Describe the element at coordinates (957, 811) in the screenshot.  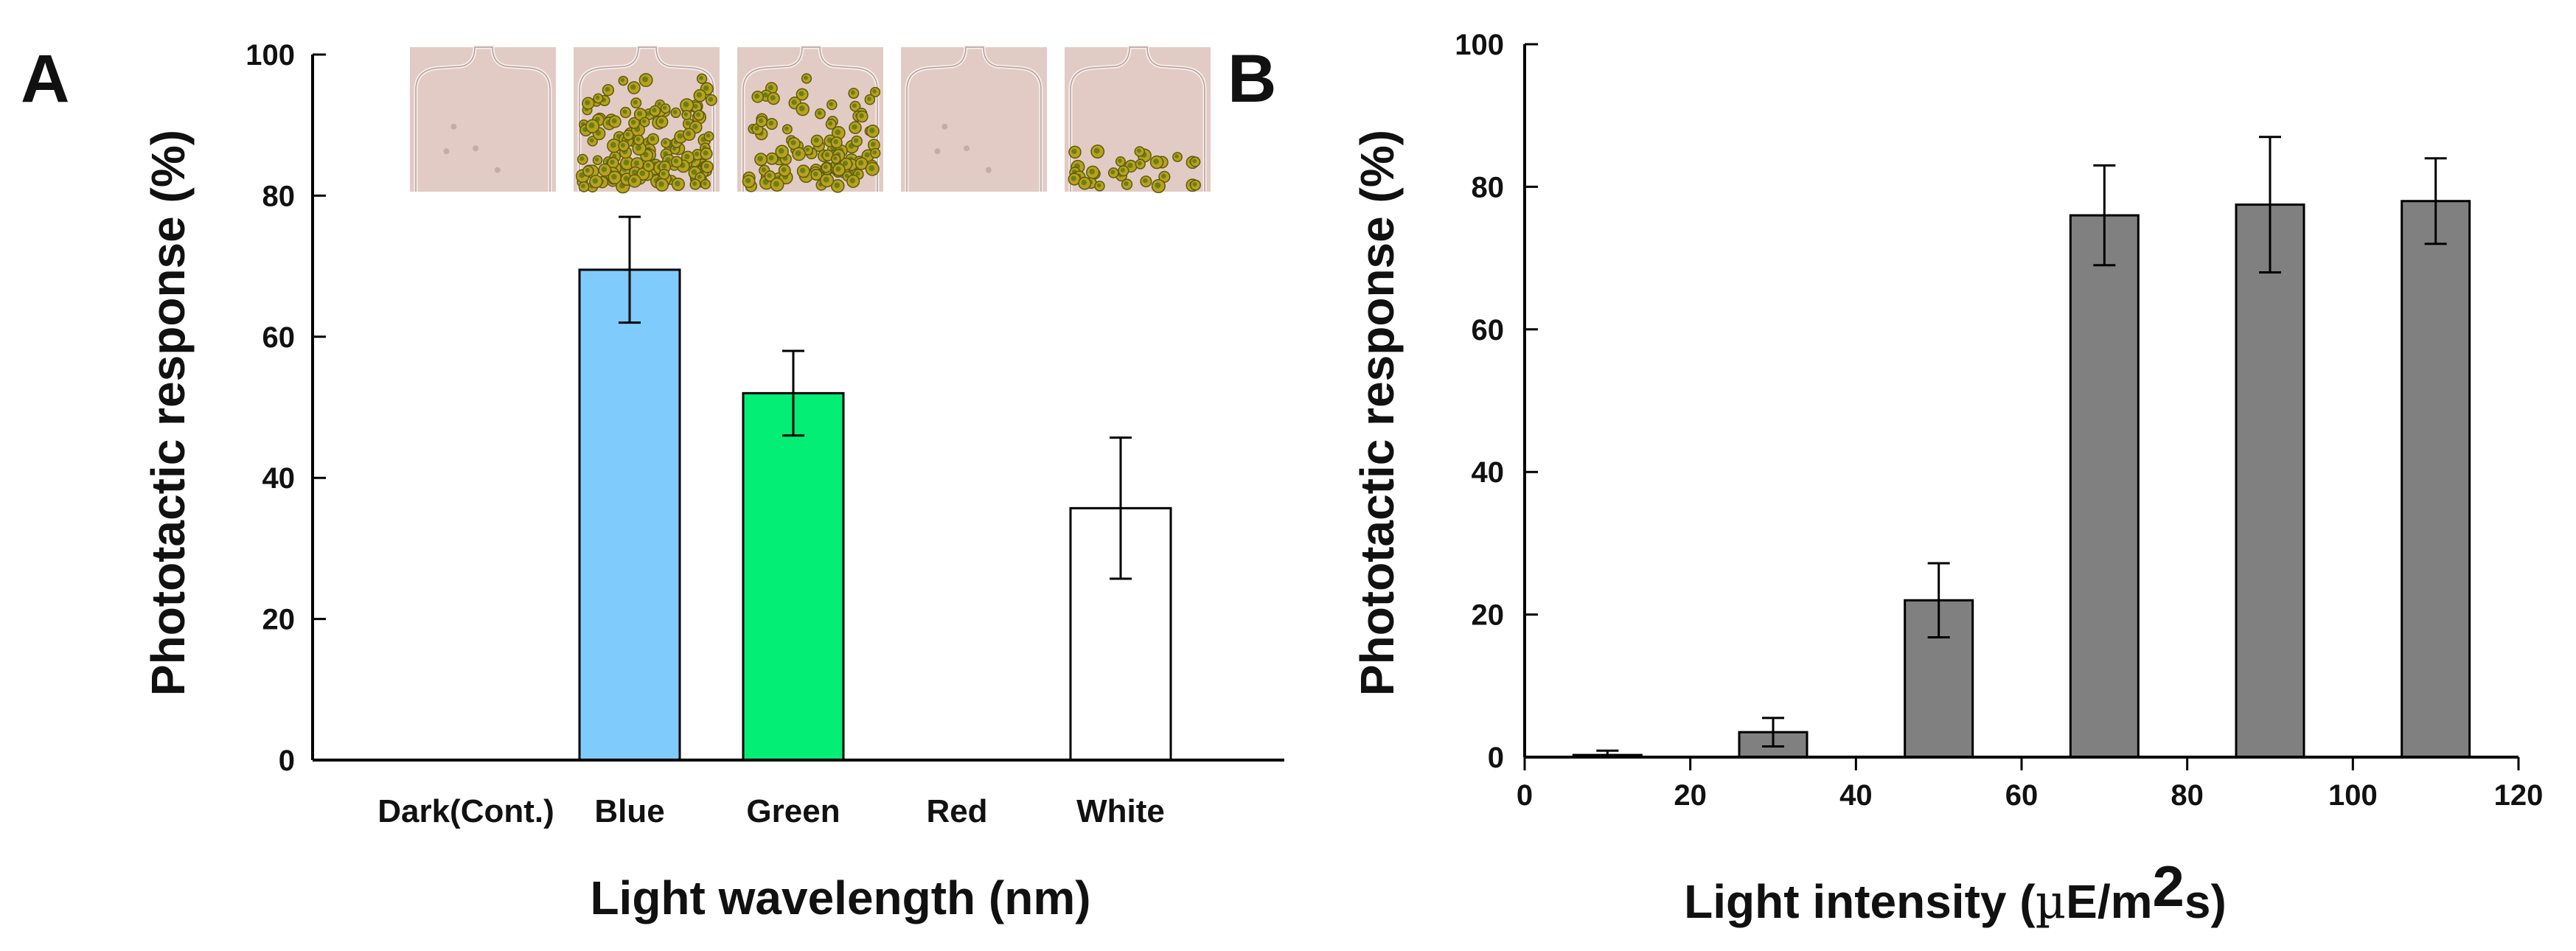
I see `category-label: Red` at that location.